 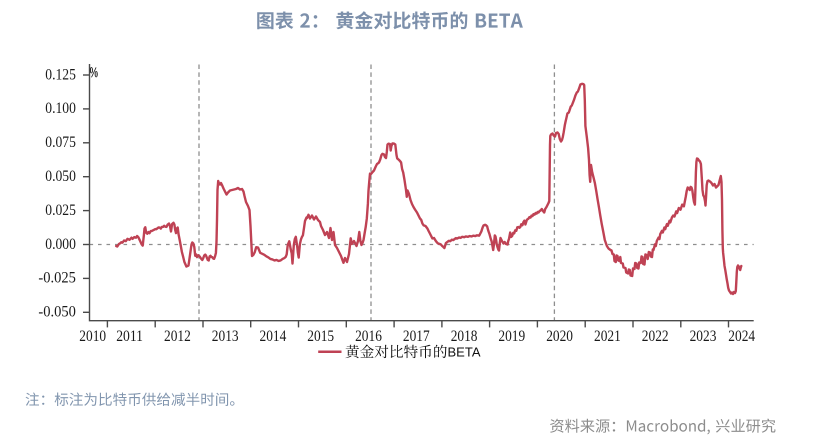 I want to click on svg-text: 2010, so click(x=92, y=336).